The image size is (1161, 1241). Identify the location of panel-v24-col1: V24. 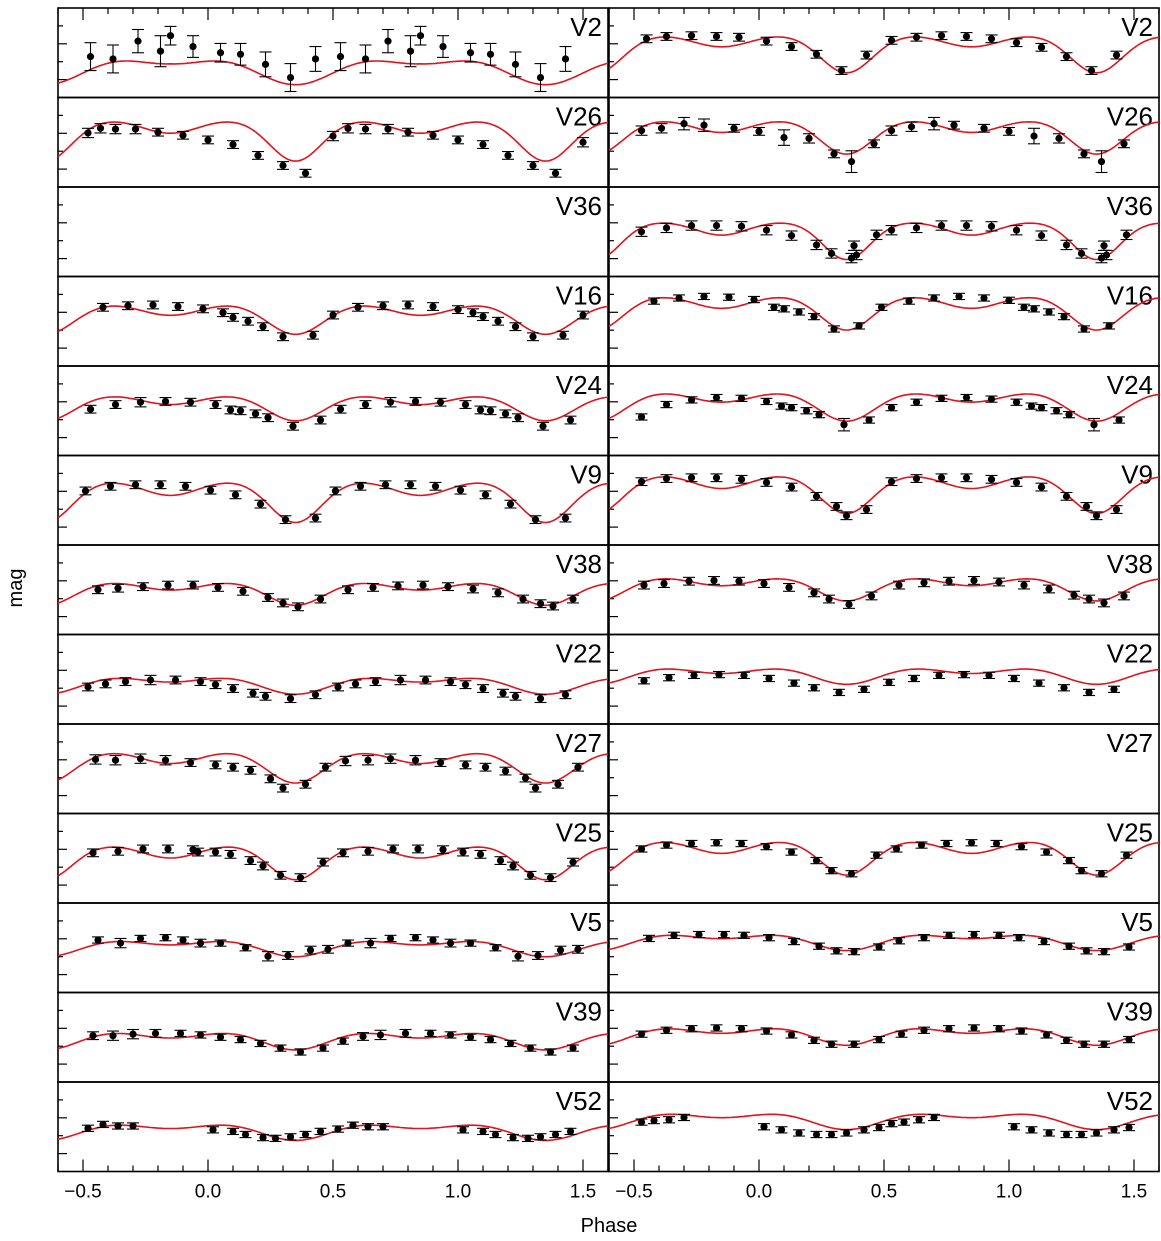
(333, 411).